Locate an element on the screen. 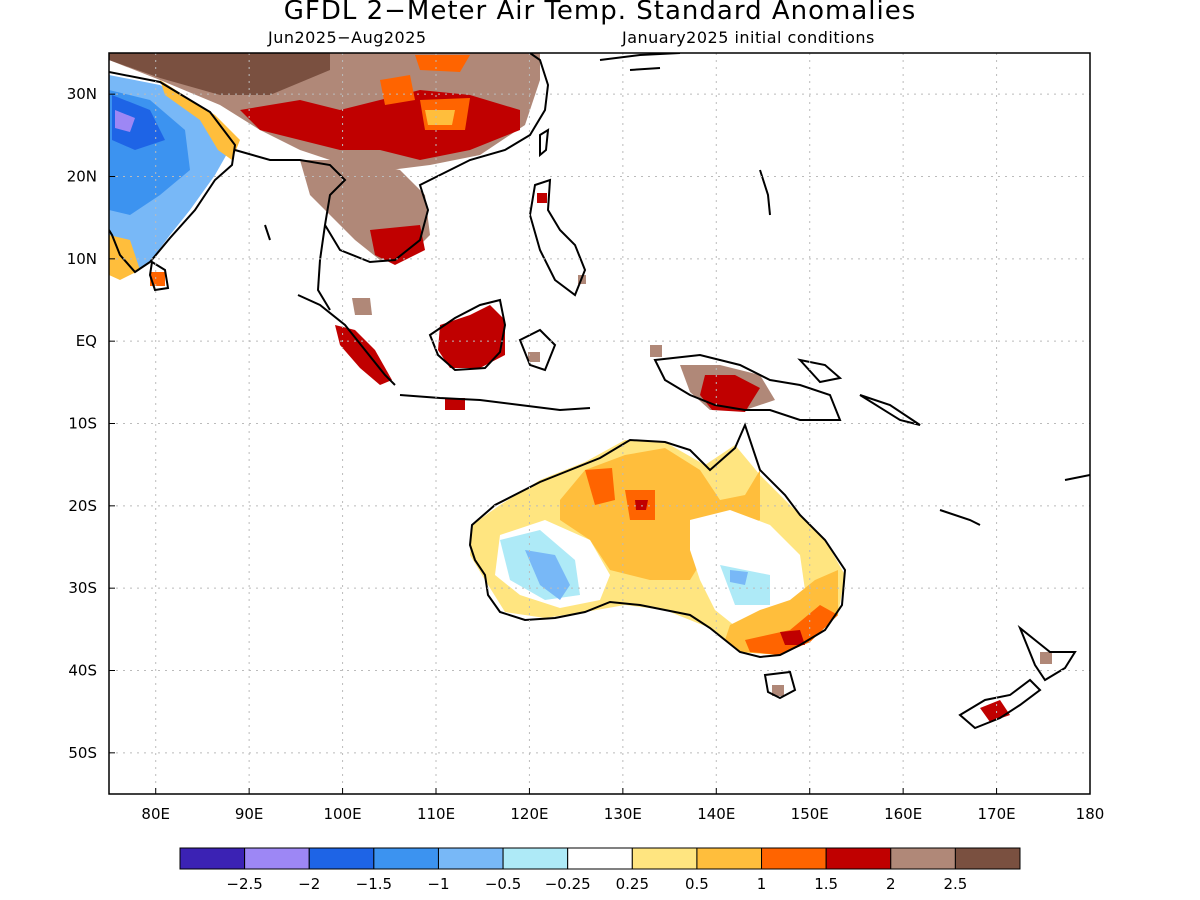 The width and height of the screenshot is (1200, 900). lon-tick-label: 90E is located at coordinates (249, 814).